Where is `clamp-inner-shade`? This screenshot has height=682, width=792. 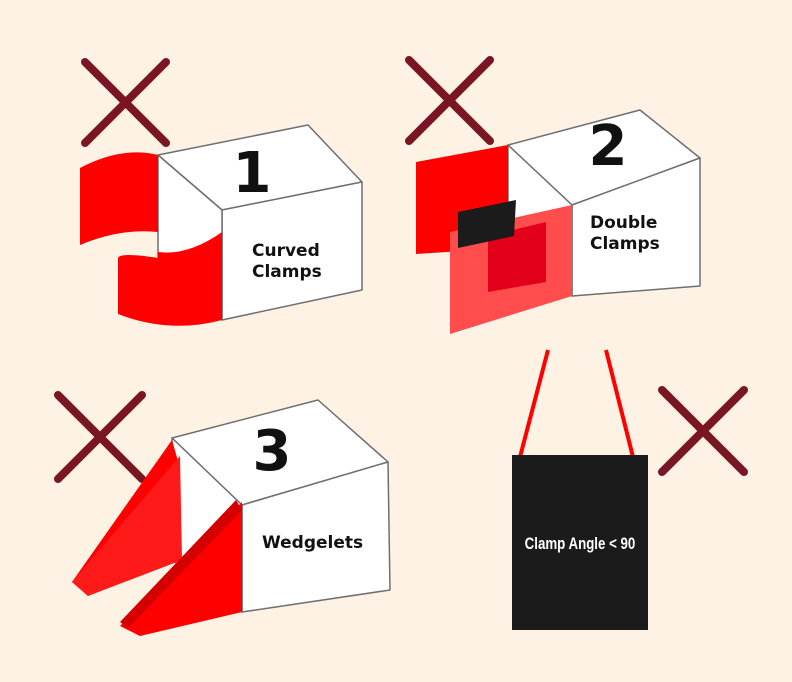 clamp-inner-shade is located at coordinates (517, 257).